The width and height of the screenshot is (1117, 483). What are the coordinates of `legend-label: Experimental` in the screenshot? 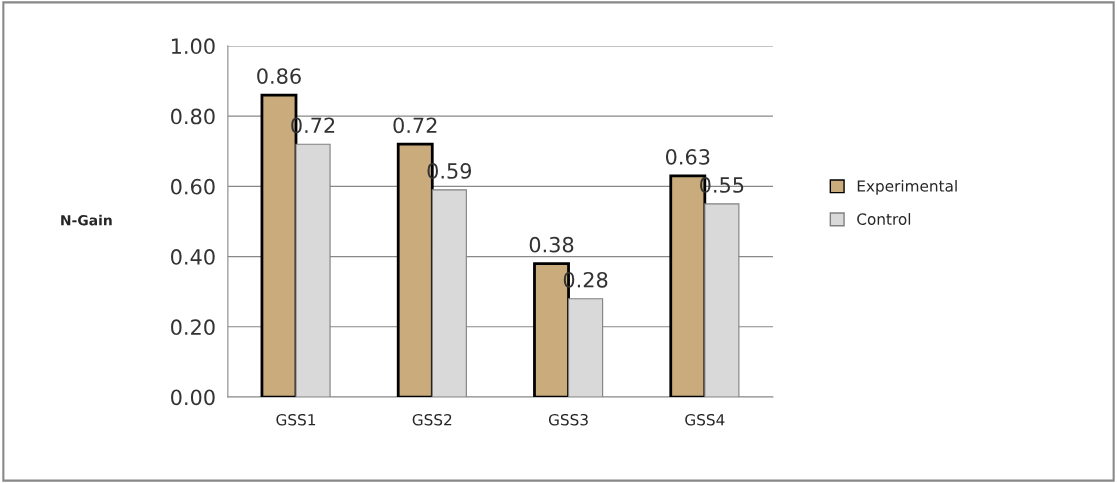 It's located at (907, 187).